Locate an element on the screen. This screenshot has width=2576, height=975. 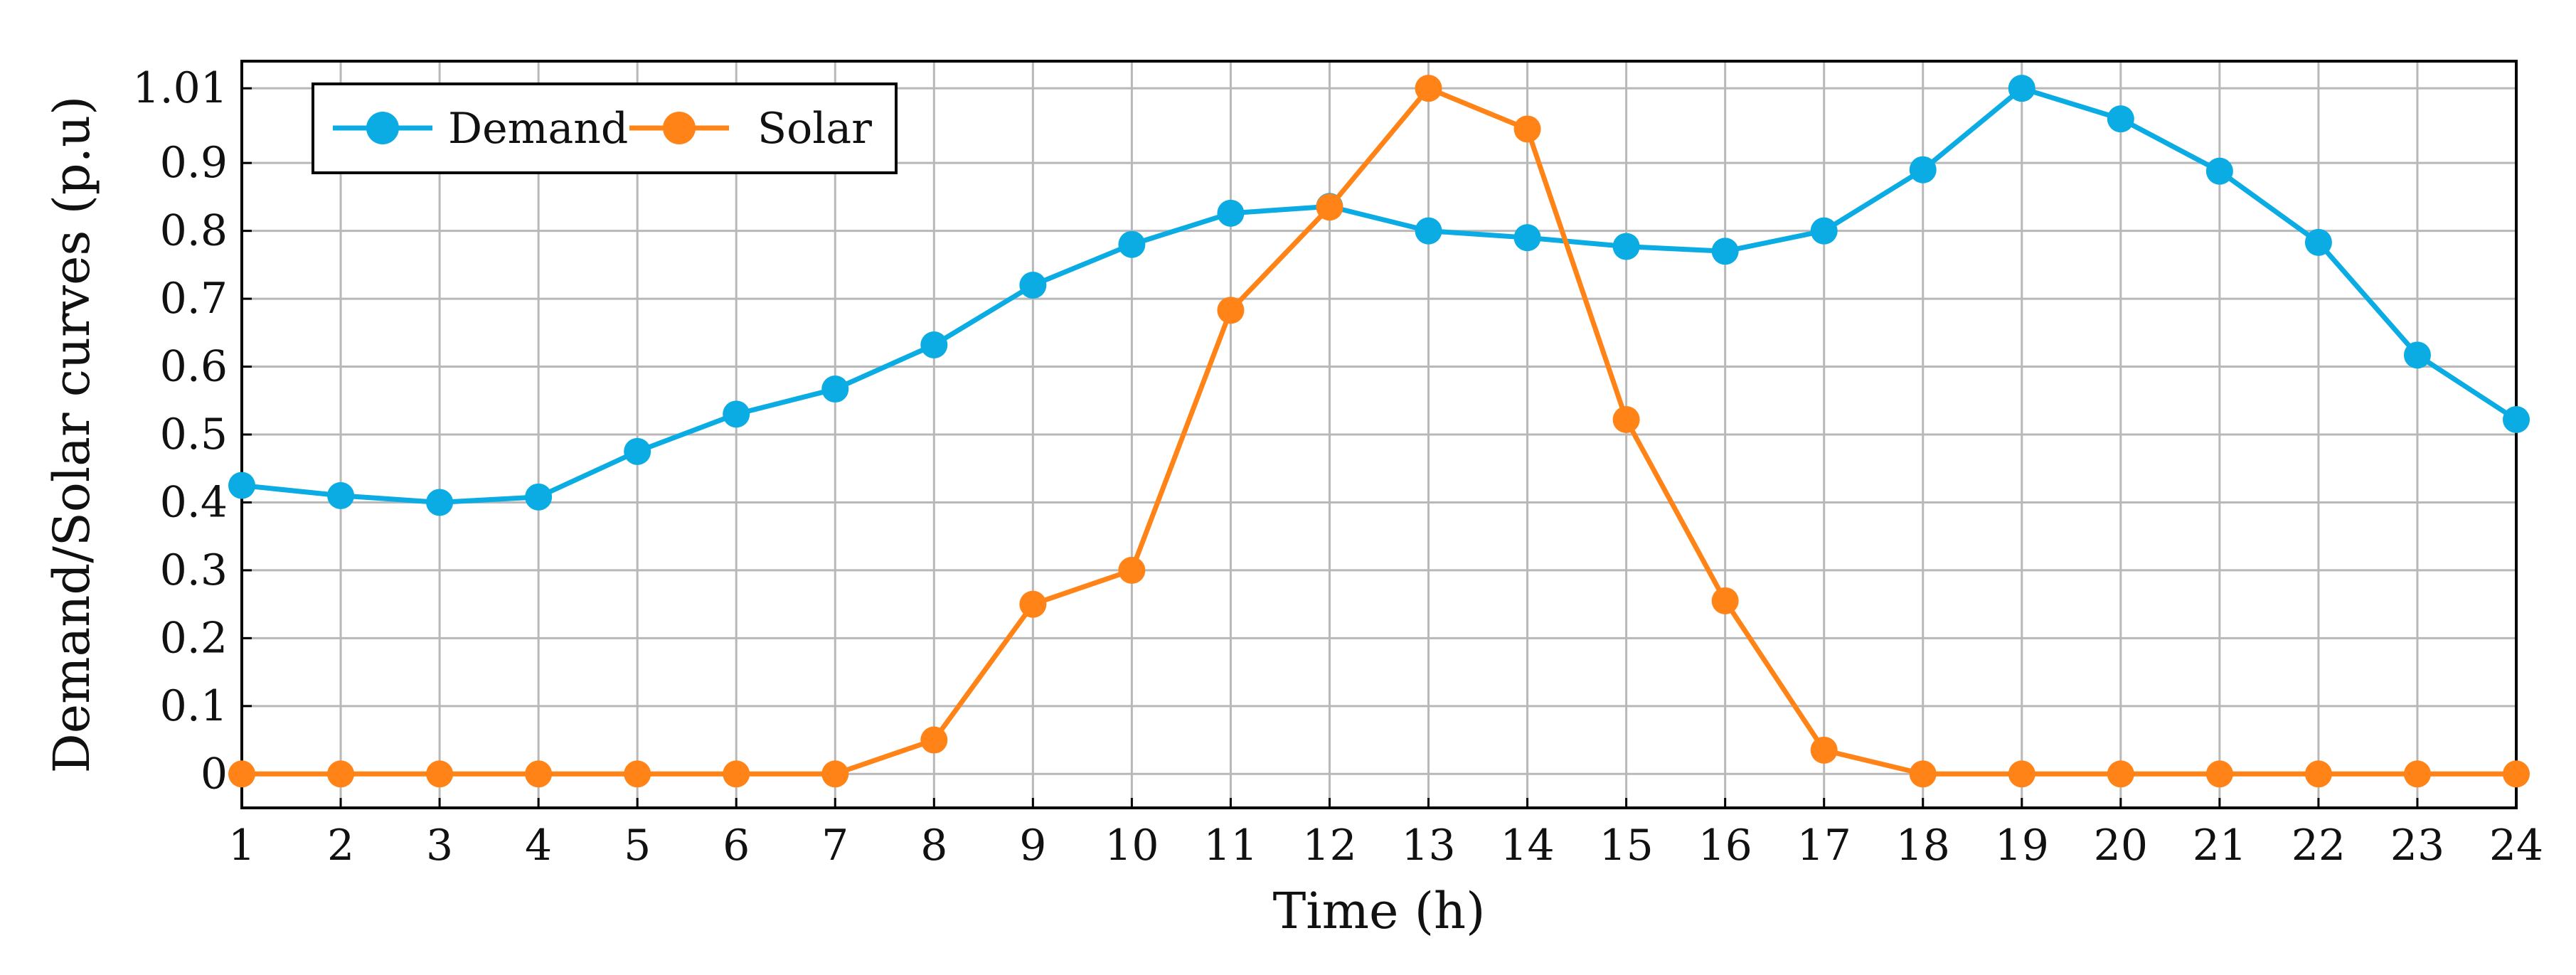
legend-label-demand: Demand is located at coordinates (538, 129).